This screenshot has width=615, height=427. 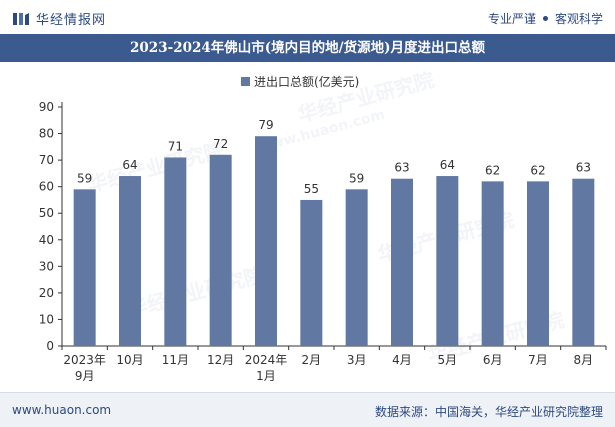 I want to click on y-tick-label: 30, so click(x=46, y=266).